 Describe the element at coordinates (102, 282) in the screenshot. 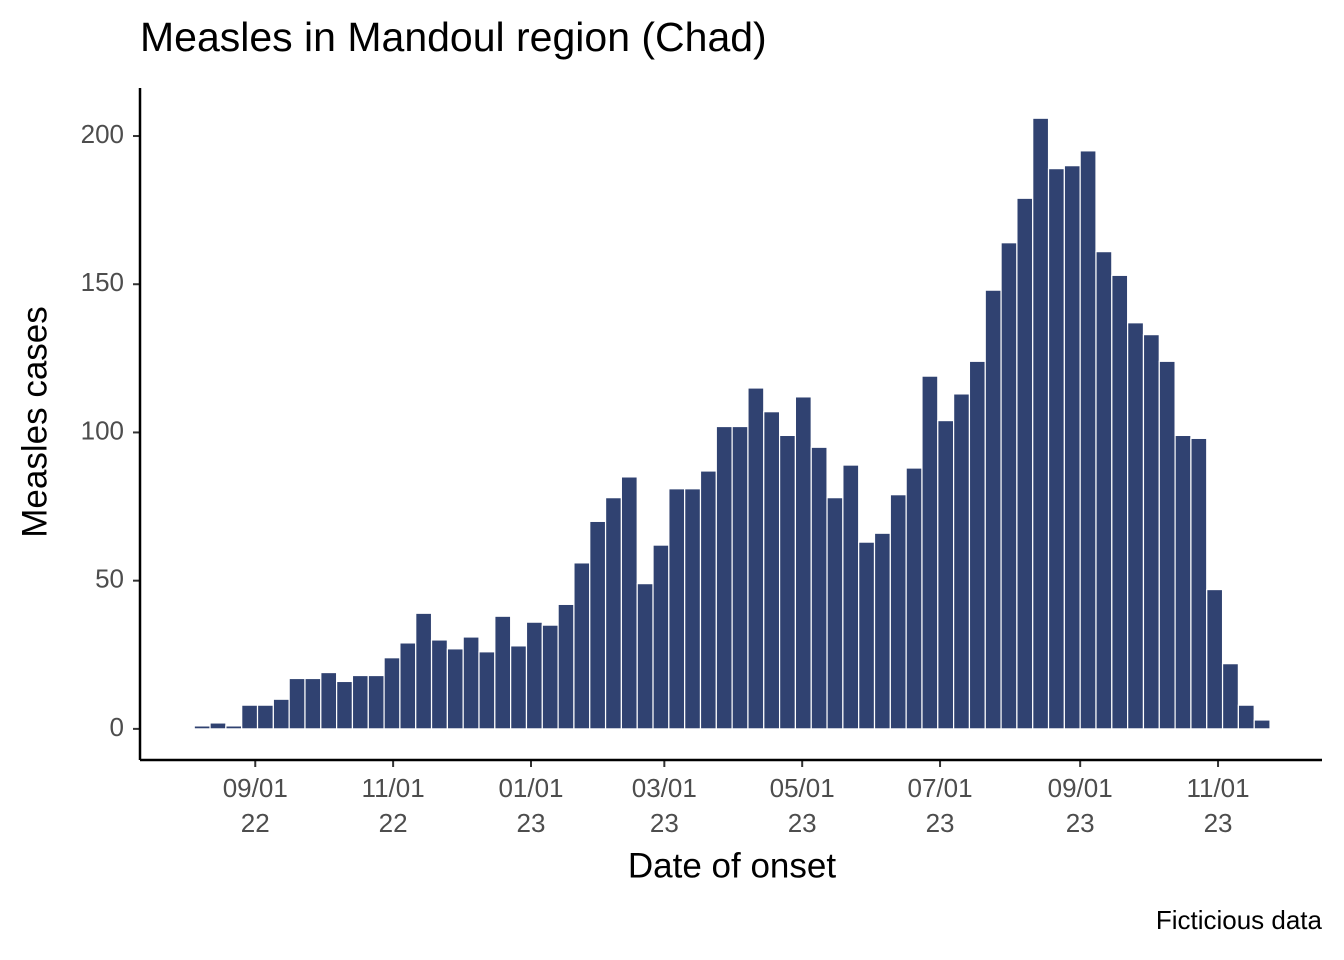

I see `y-tick-label: 150` at that location.